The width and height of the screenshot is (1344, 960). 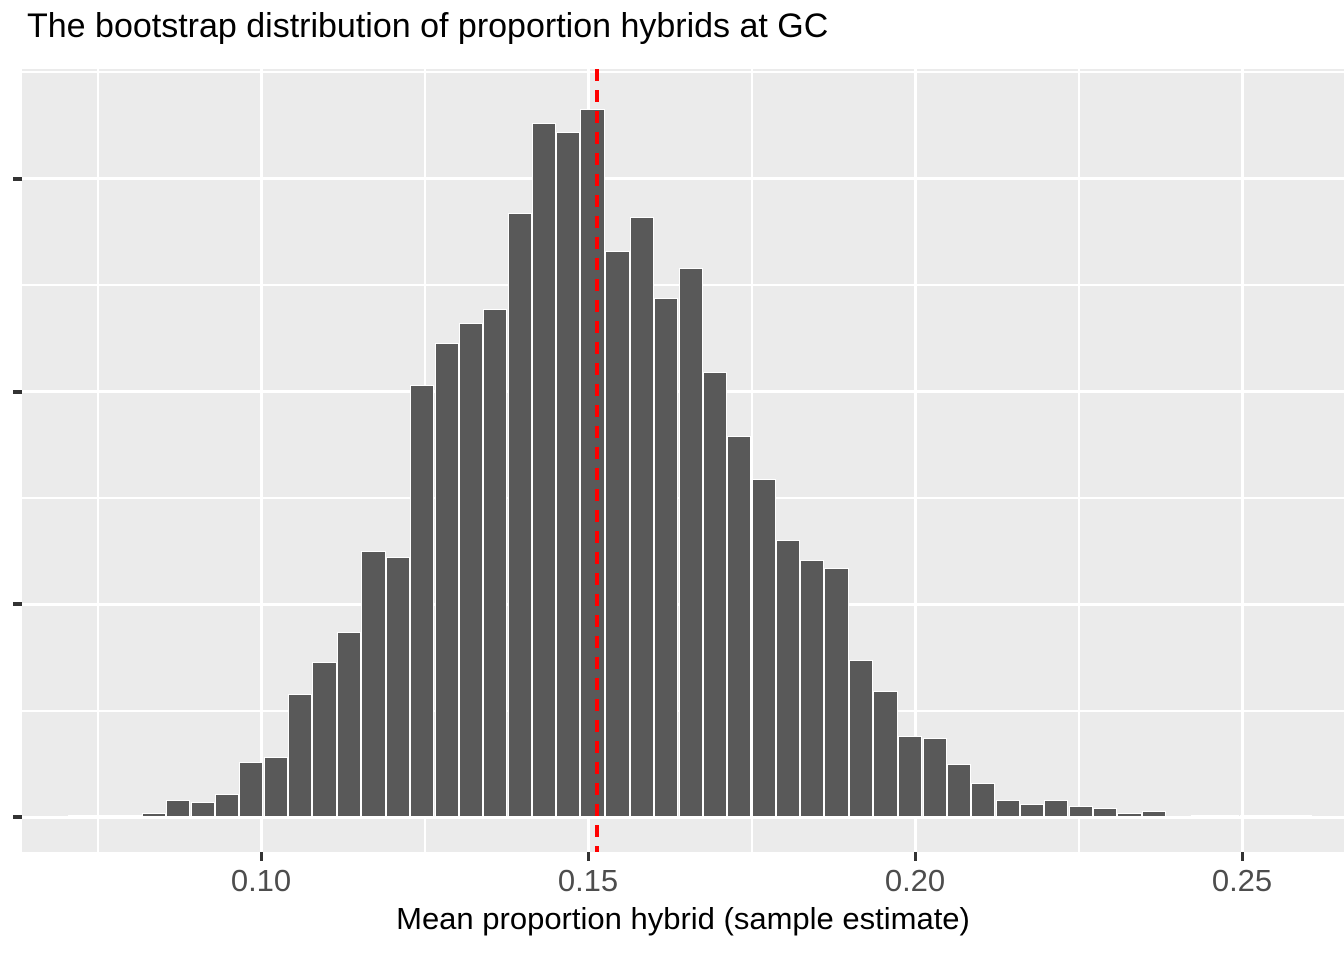 What do you see at coordinates (1242, 880) in the screenshot?
I see `x-tick-label: 0.25` at bounding box center [1242, 880].